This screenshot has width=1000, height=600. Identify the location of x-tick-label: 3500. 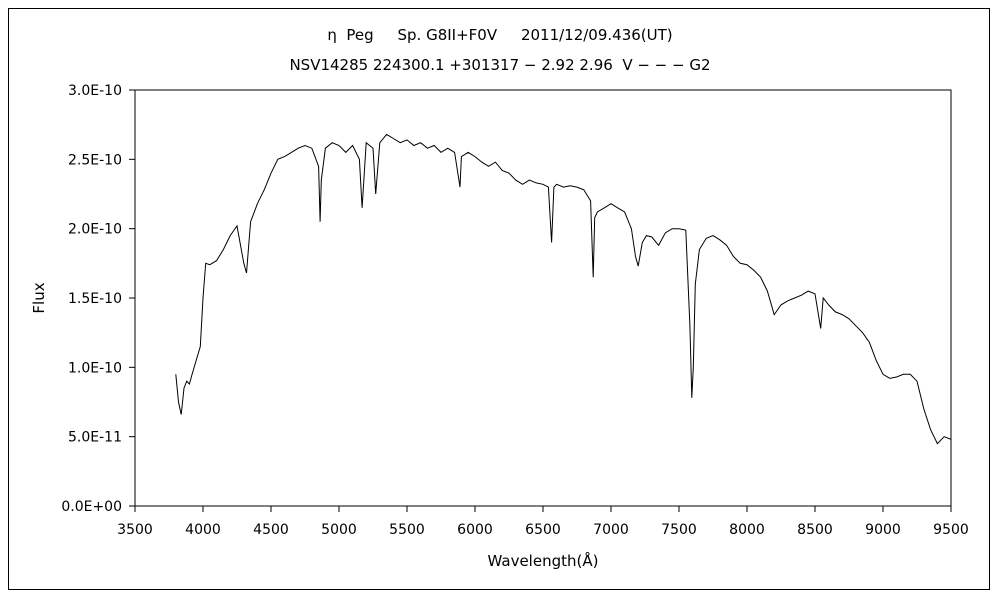
(135, 530).